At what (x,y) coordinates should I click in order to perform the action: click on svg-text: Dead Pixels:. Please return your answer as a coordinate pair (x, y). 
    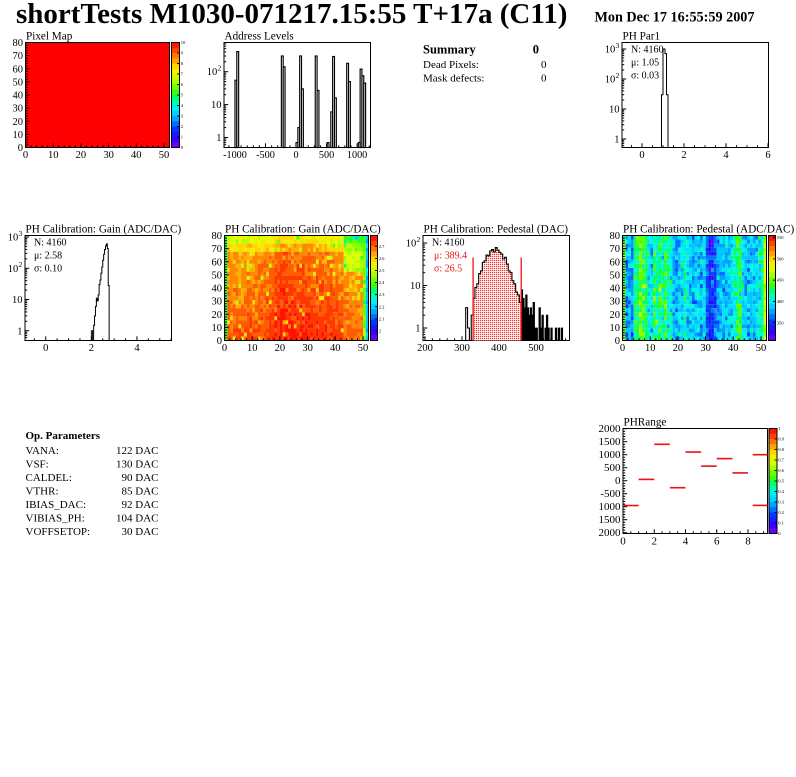
    Looking at the image, I should click on (451, 65).